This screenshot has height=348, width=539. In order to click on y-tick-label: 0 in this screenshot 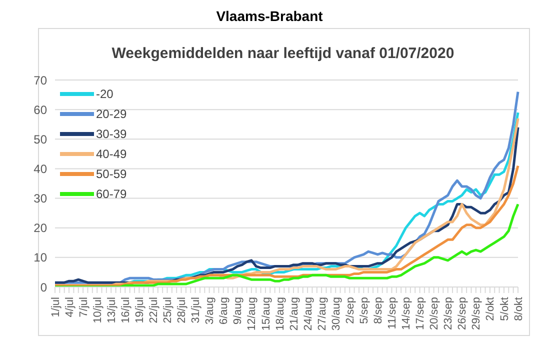, I will do `click(44, 287)`.